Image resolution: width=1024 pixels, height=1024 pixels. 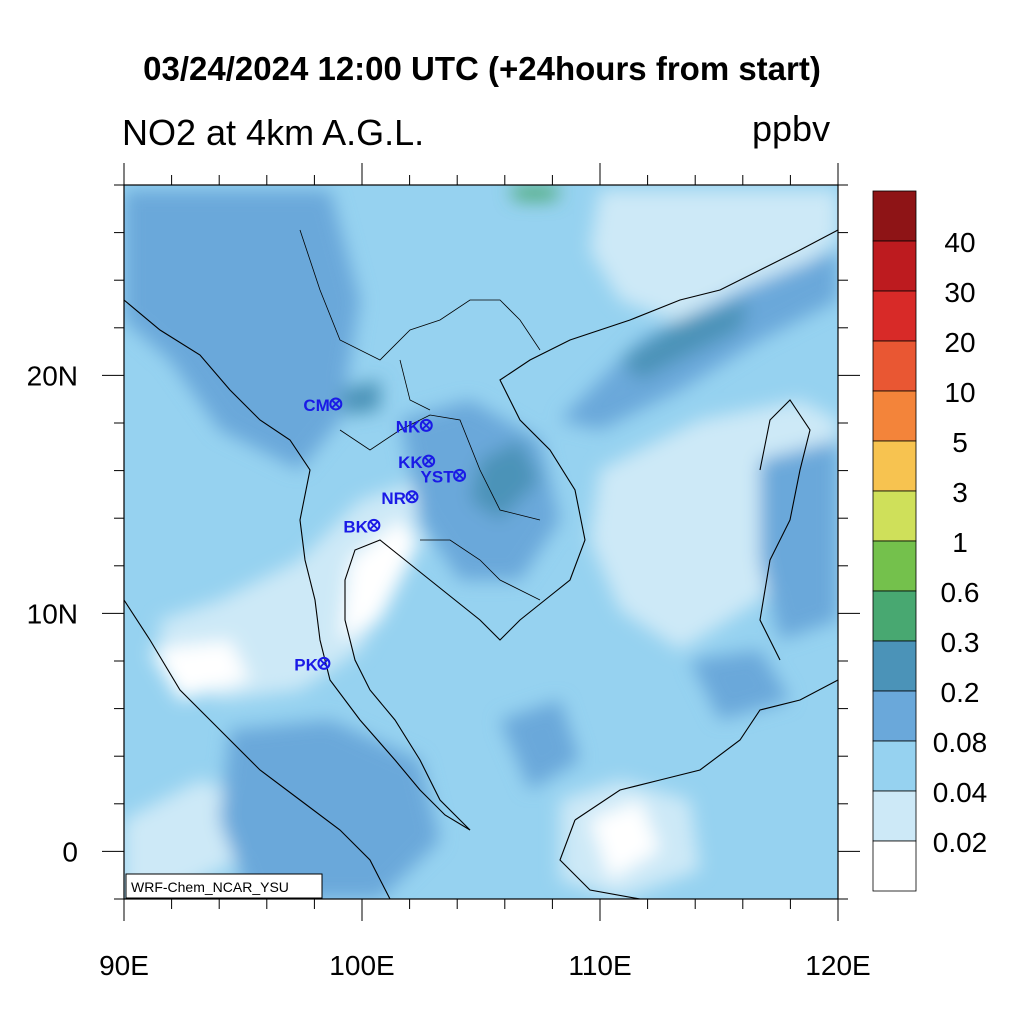 I want to click on field-white-borneo, so click(x=625, y=840).